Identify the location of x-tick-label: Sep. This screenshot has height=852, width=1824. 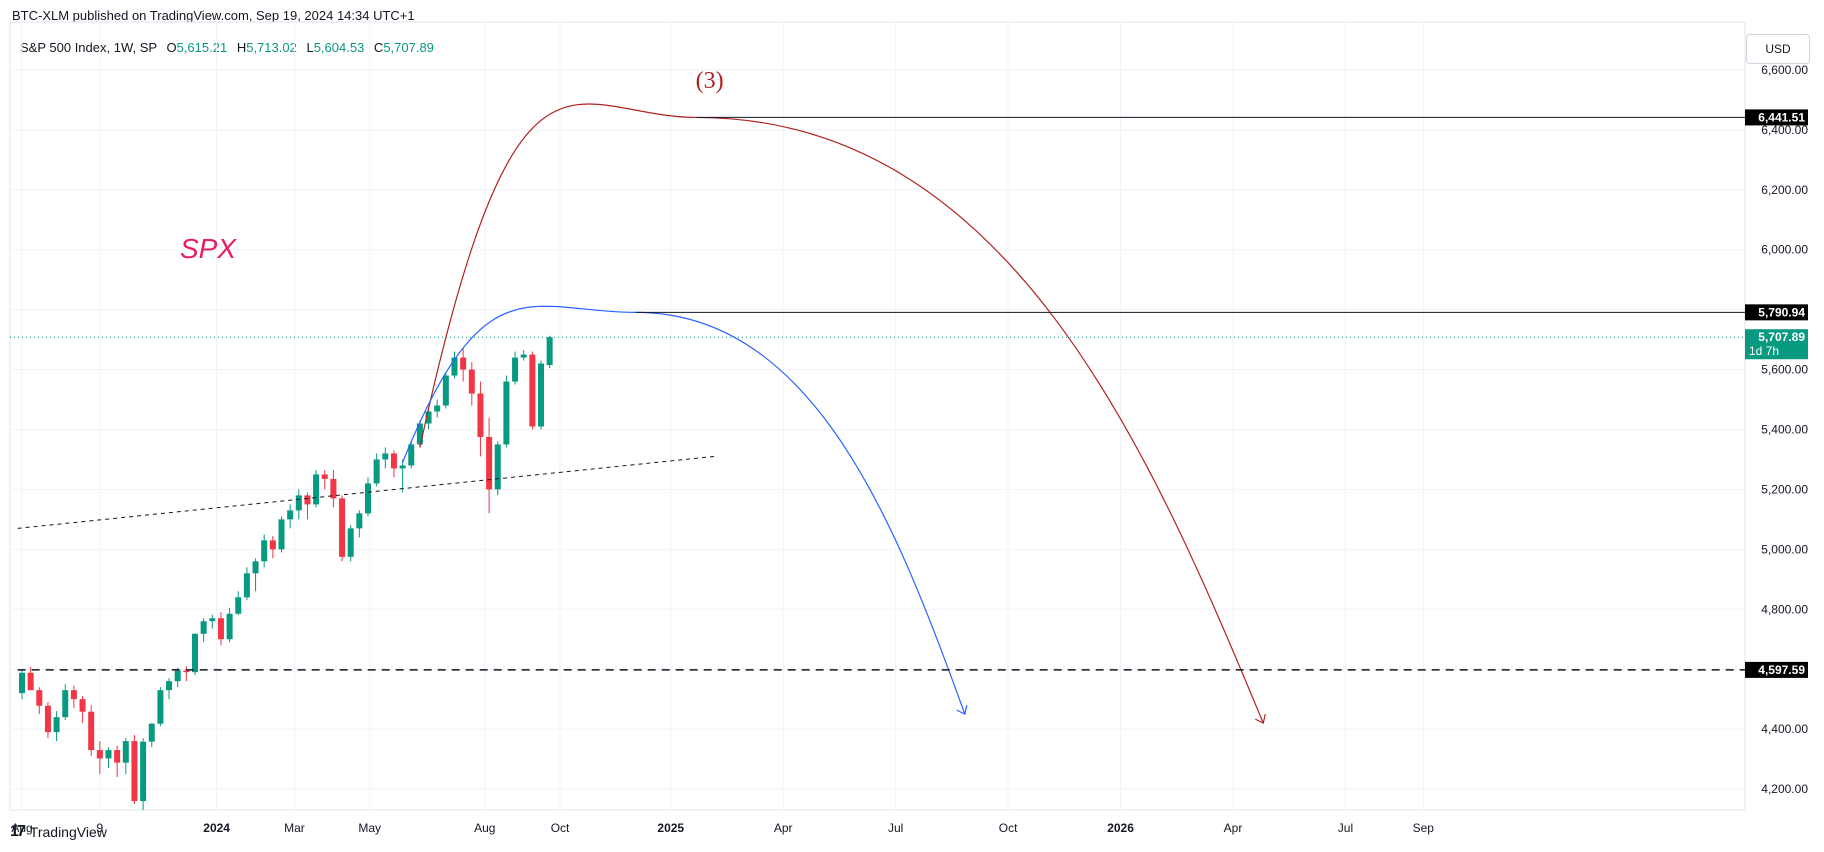
(1424, 828).